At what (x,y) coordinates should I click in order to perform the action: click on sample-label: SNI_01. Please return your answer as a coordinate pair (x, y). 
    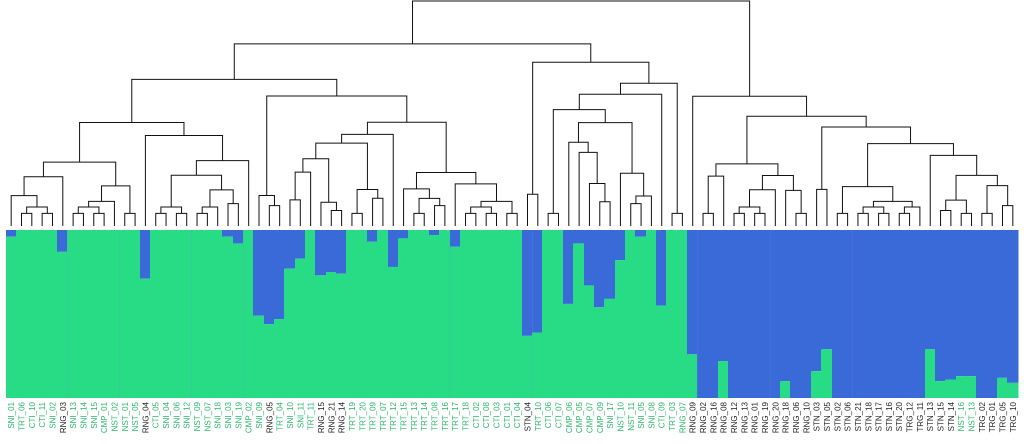
    Looking at the image, I should click on (11, 414).